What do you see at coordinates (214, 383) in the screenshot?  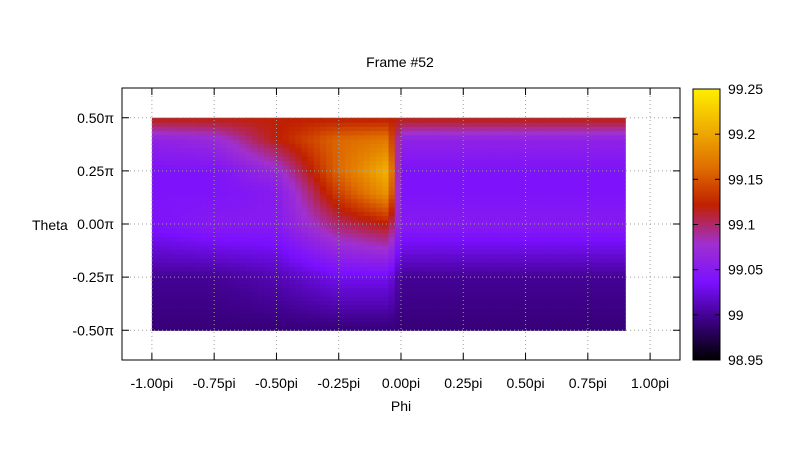 I see `x-tick-label: -0.75pi` at bounding box center [214, 383].